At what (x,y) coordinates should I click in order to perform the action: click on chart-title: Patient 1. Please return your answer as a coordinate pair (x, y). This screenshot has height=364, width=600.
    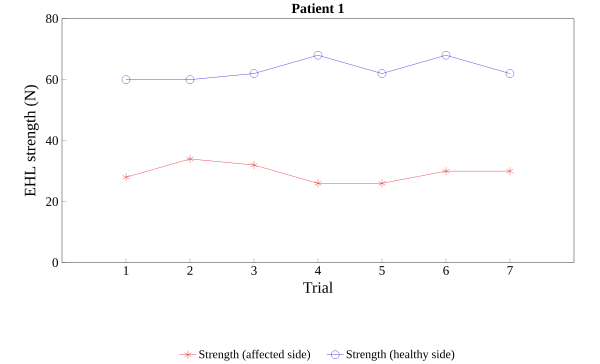
    Looking at the image, I should click on (318, 8).